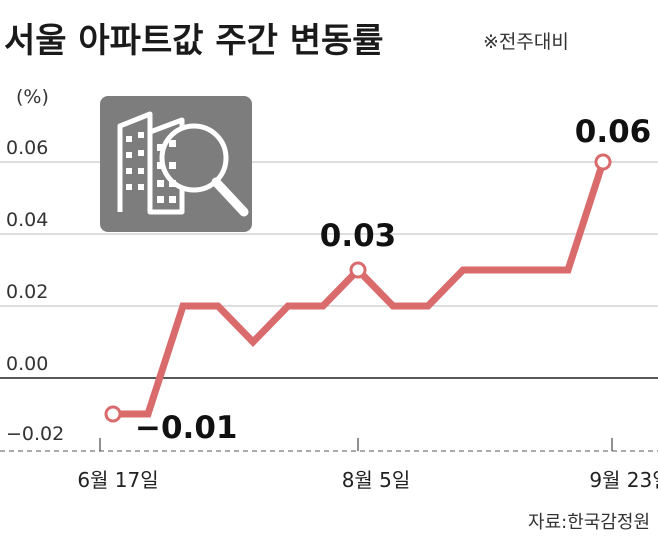 This screenshot has width=658, height=539. What do you see at coordinates (27, 148) in the screenshot?
I see `y-tick-label: 0.06` at bounding box center [27, 148].